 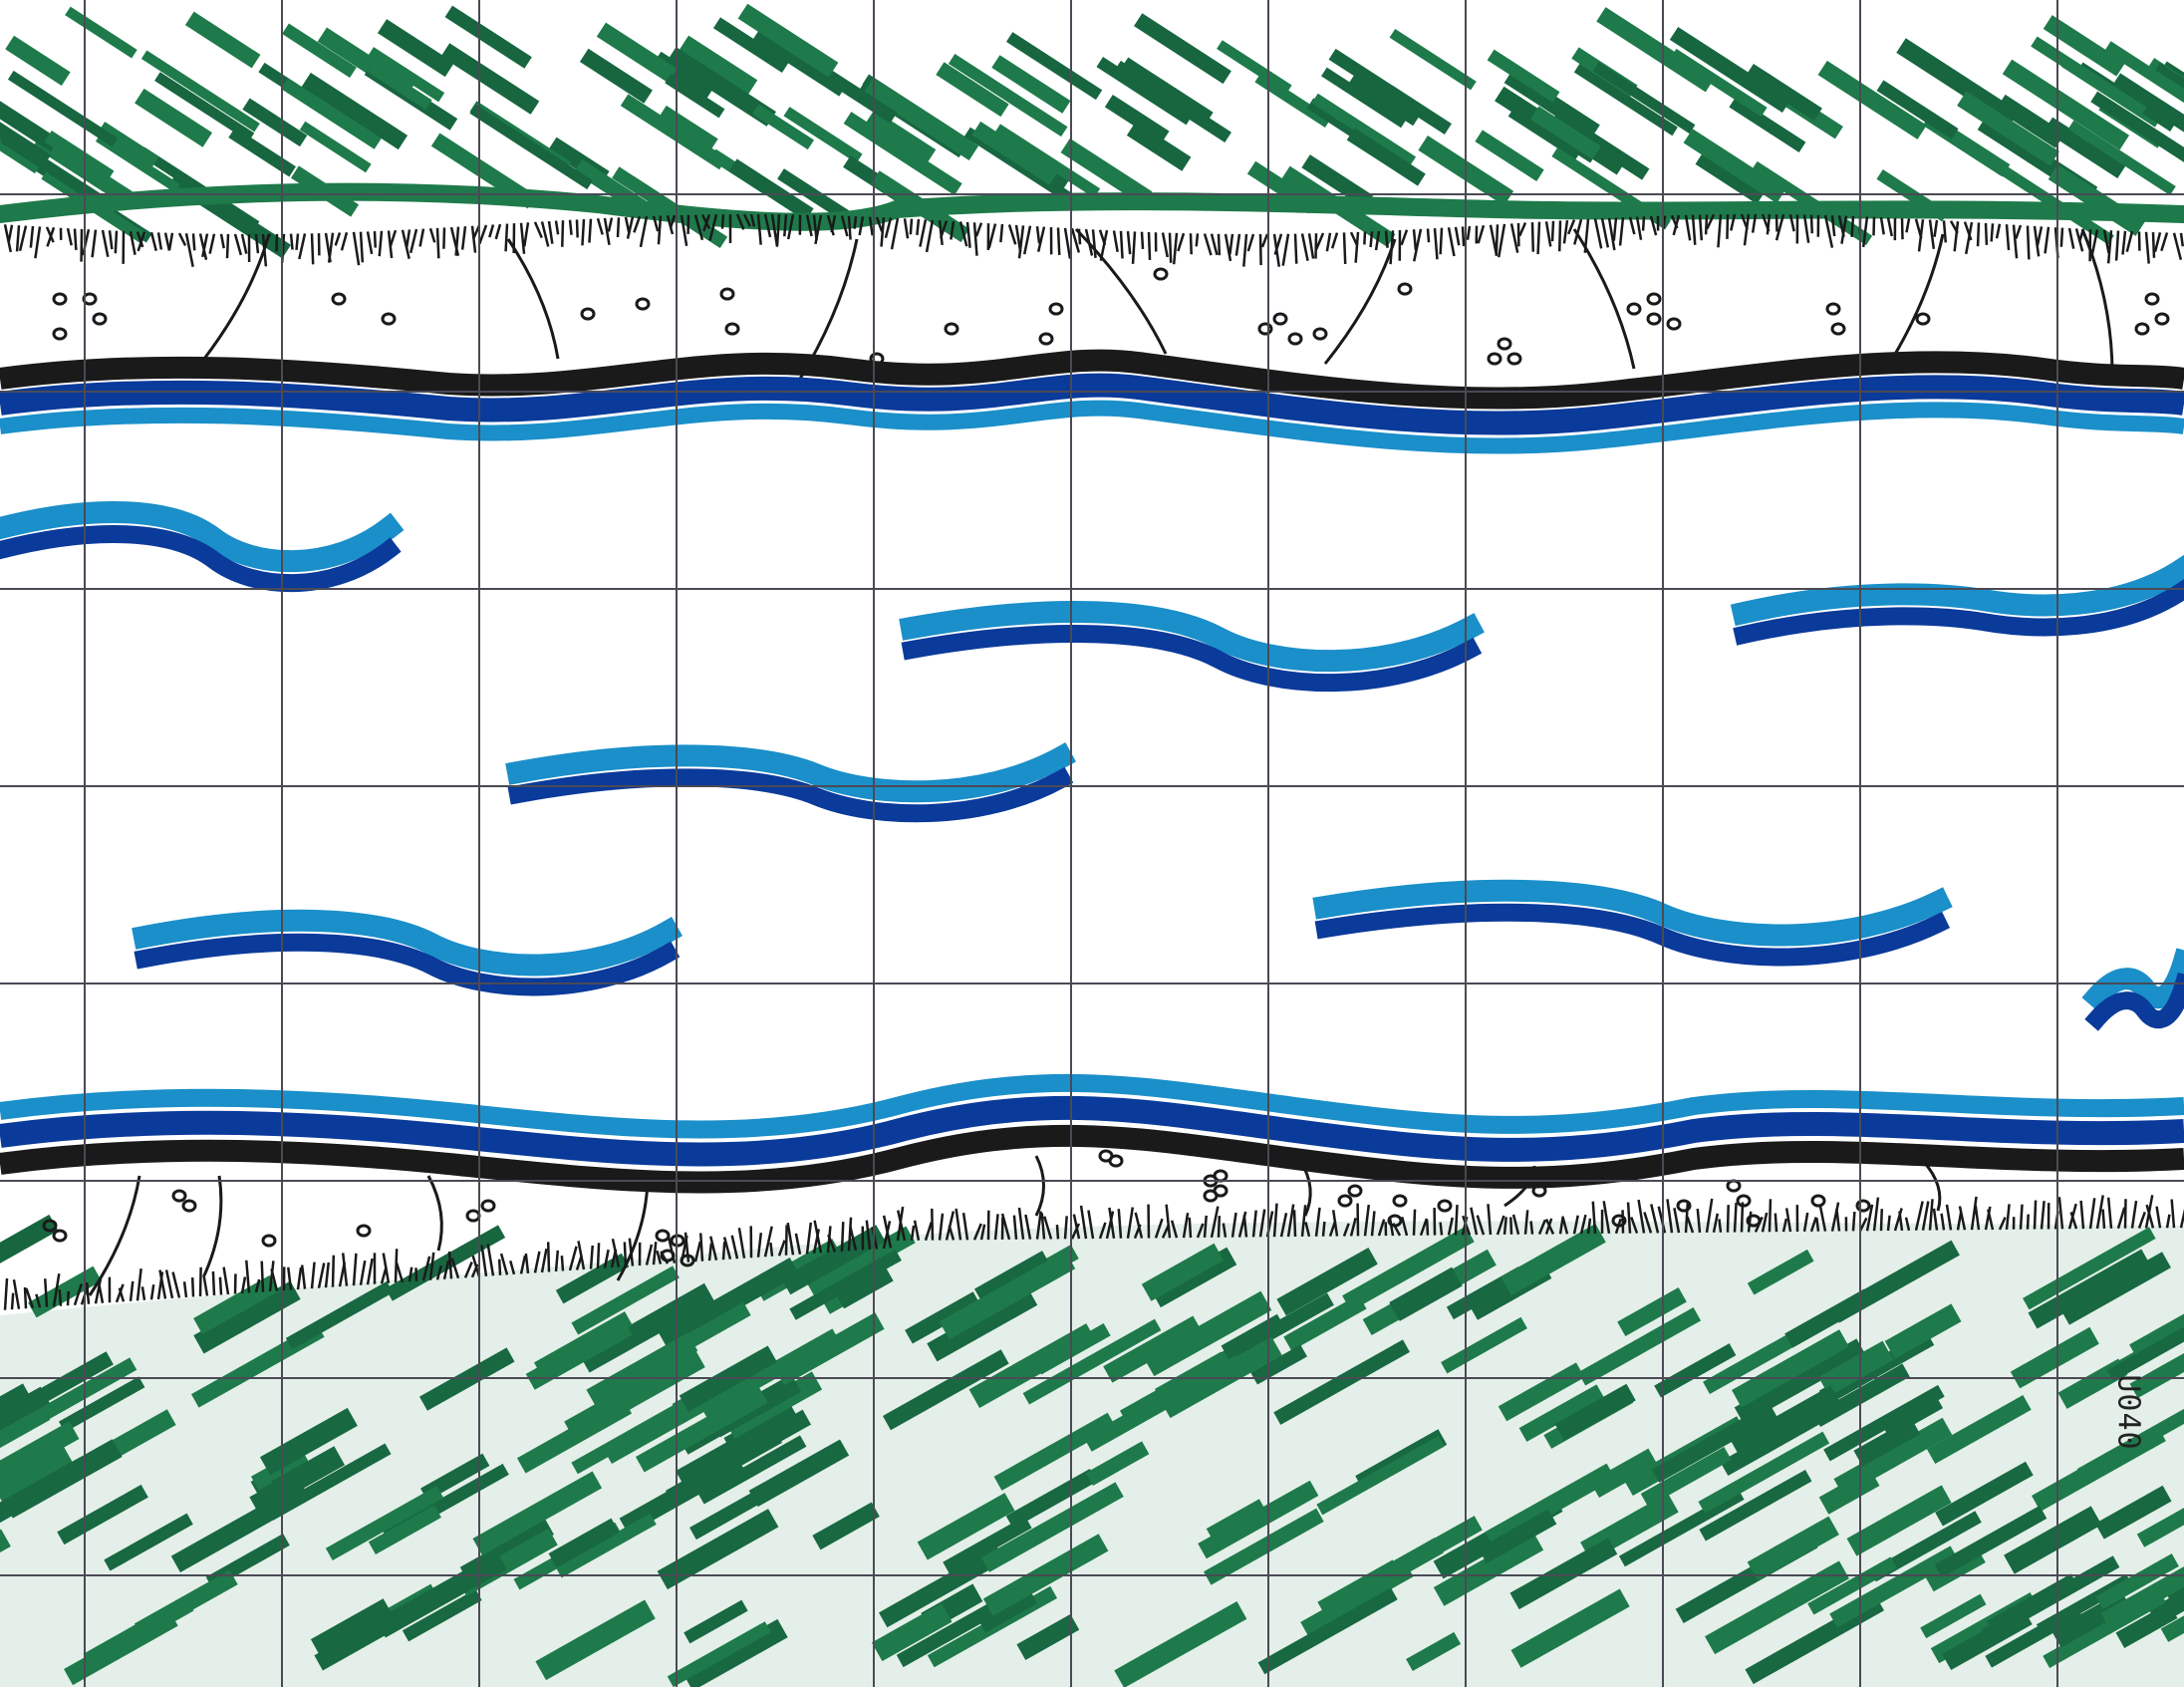 I want to click on bottom-grass-tufts, so click(x=1093, y=1252).